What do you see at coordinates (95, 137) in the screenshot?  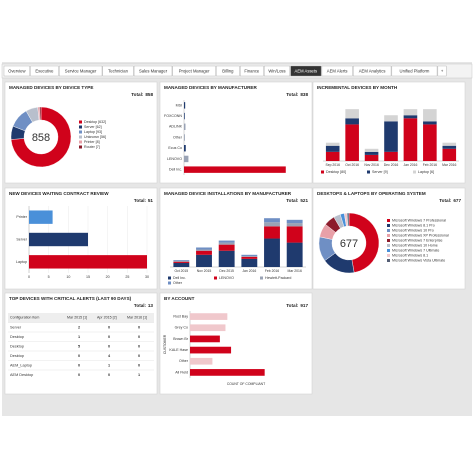 I see `legend-label: Unknown [56]` at bounding box center [95, 137].